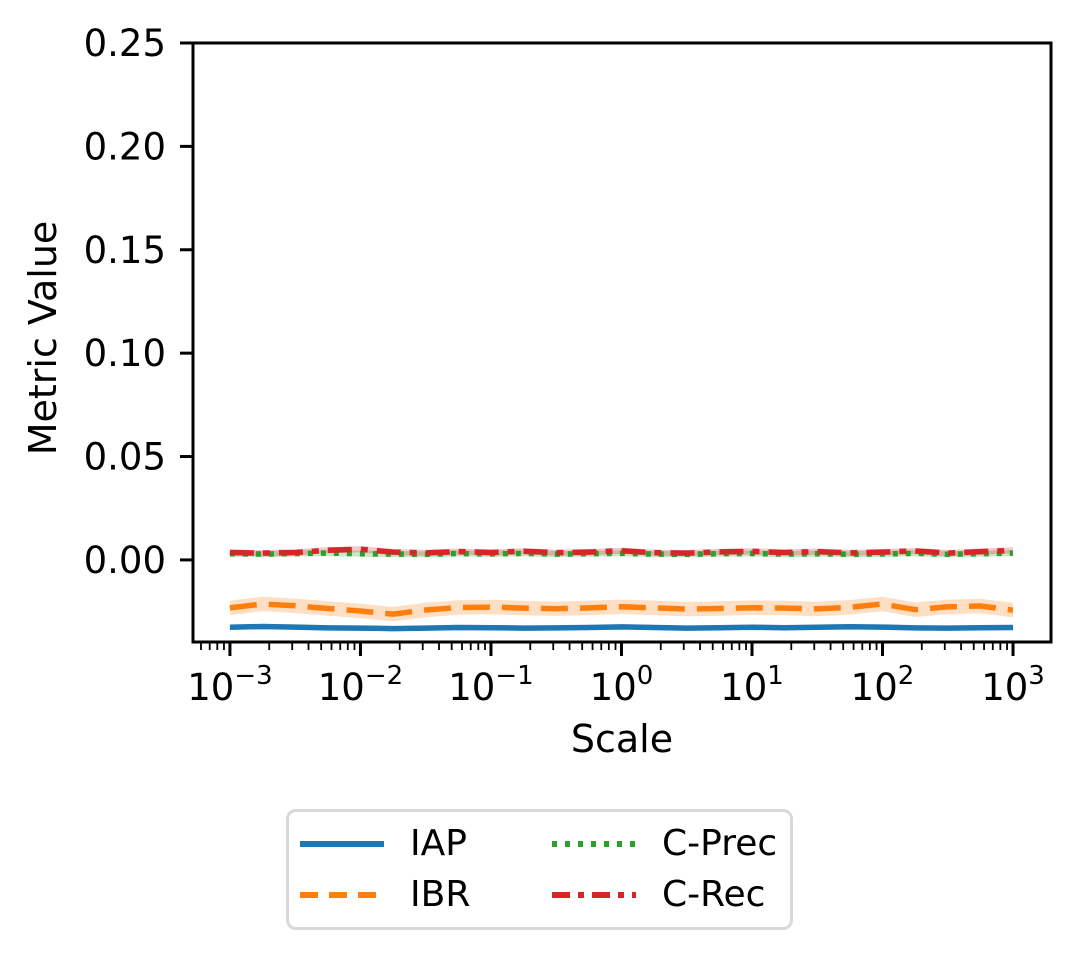 This screenshot has width=1078, height=962. I want to click on legend-label-ibr: IBR, so click(440, 895).